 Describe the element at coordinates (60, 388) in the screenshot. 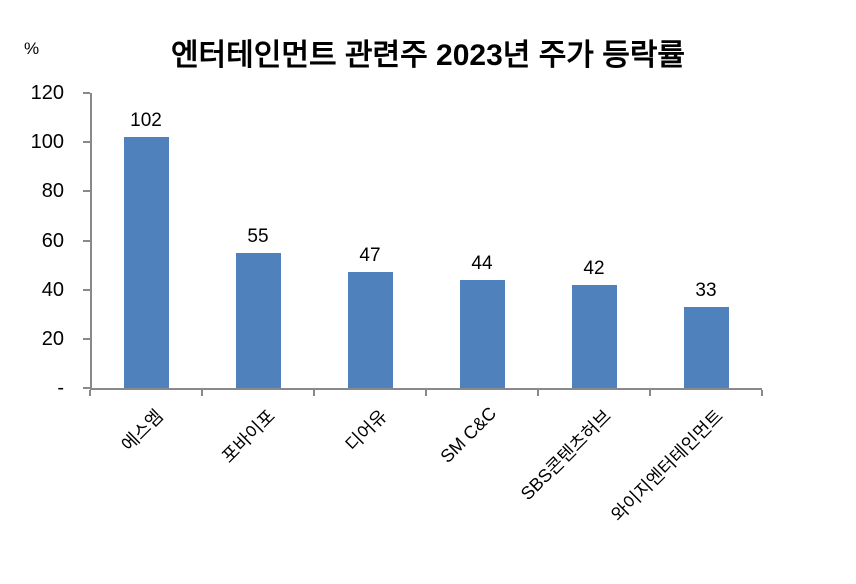

I see `y-axis-tick-label: -` at that location.